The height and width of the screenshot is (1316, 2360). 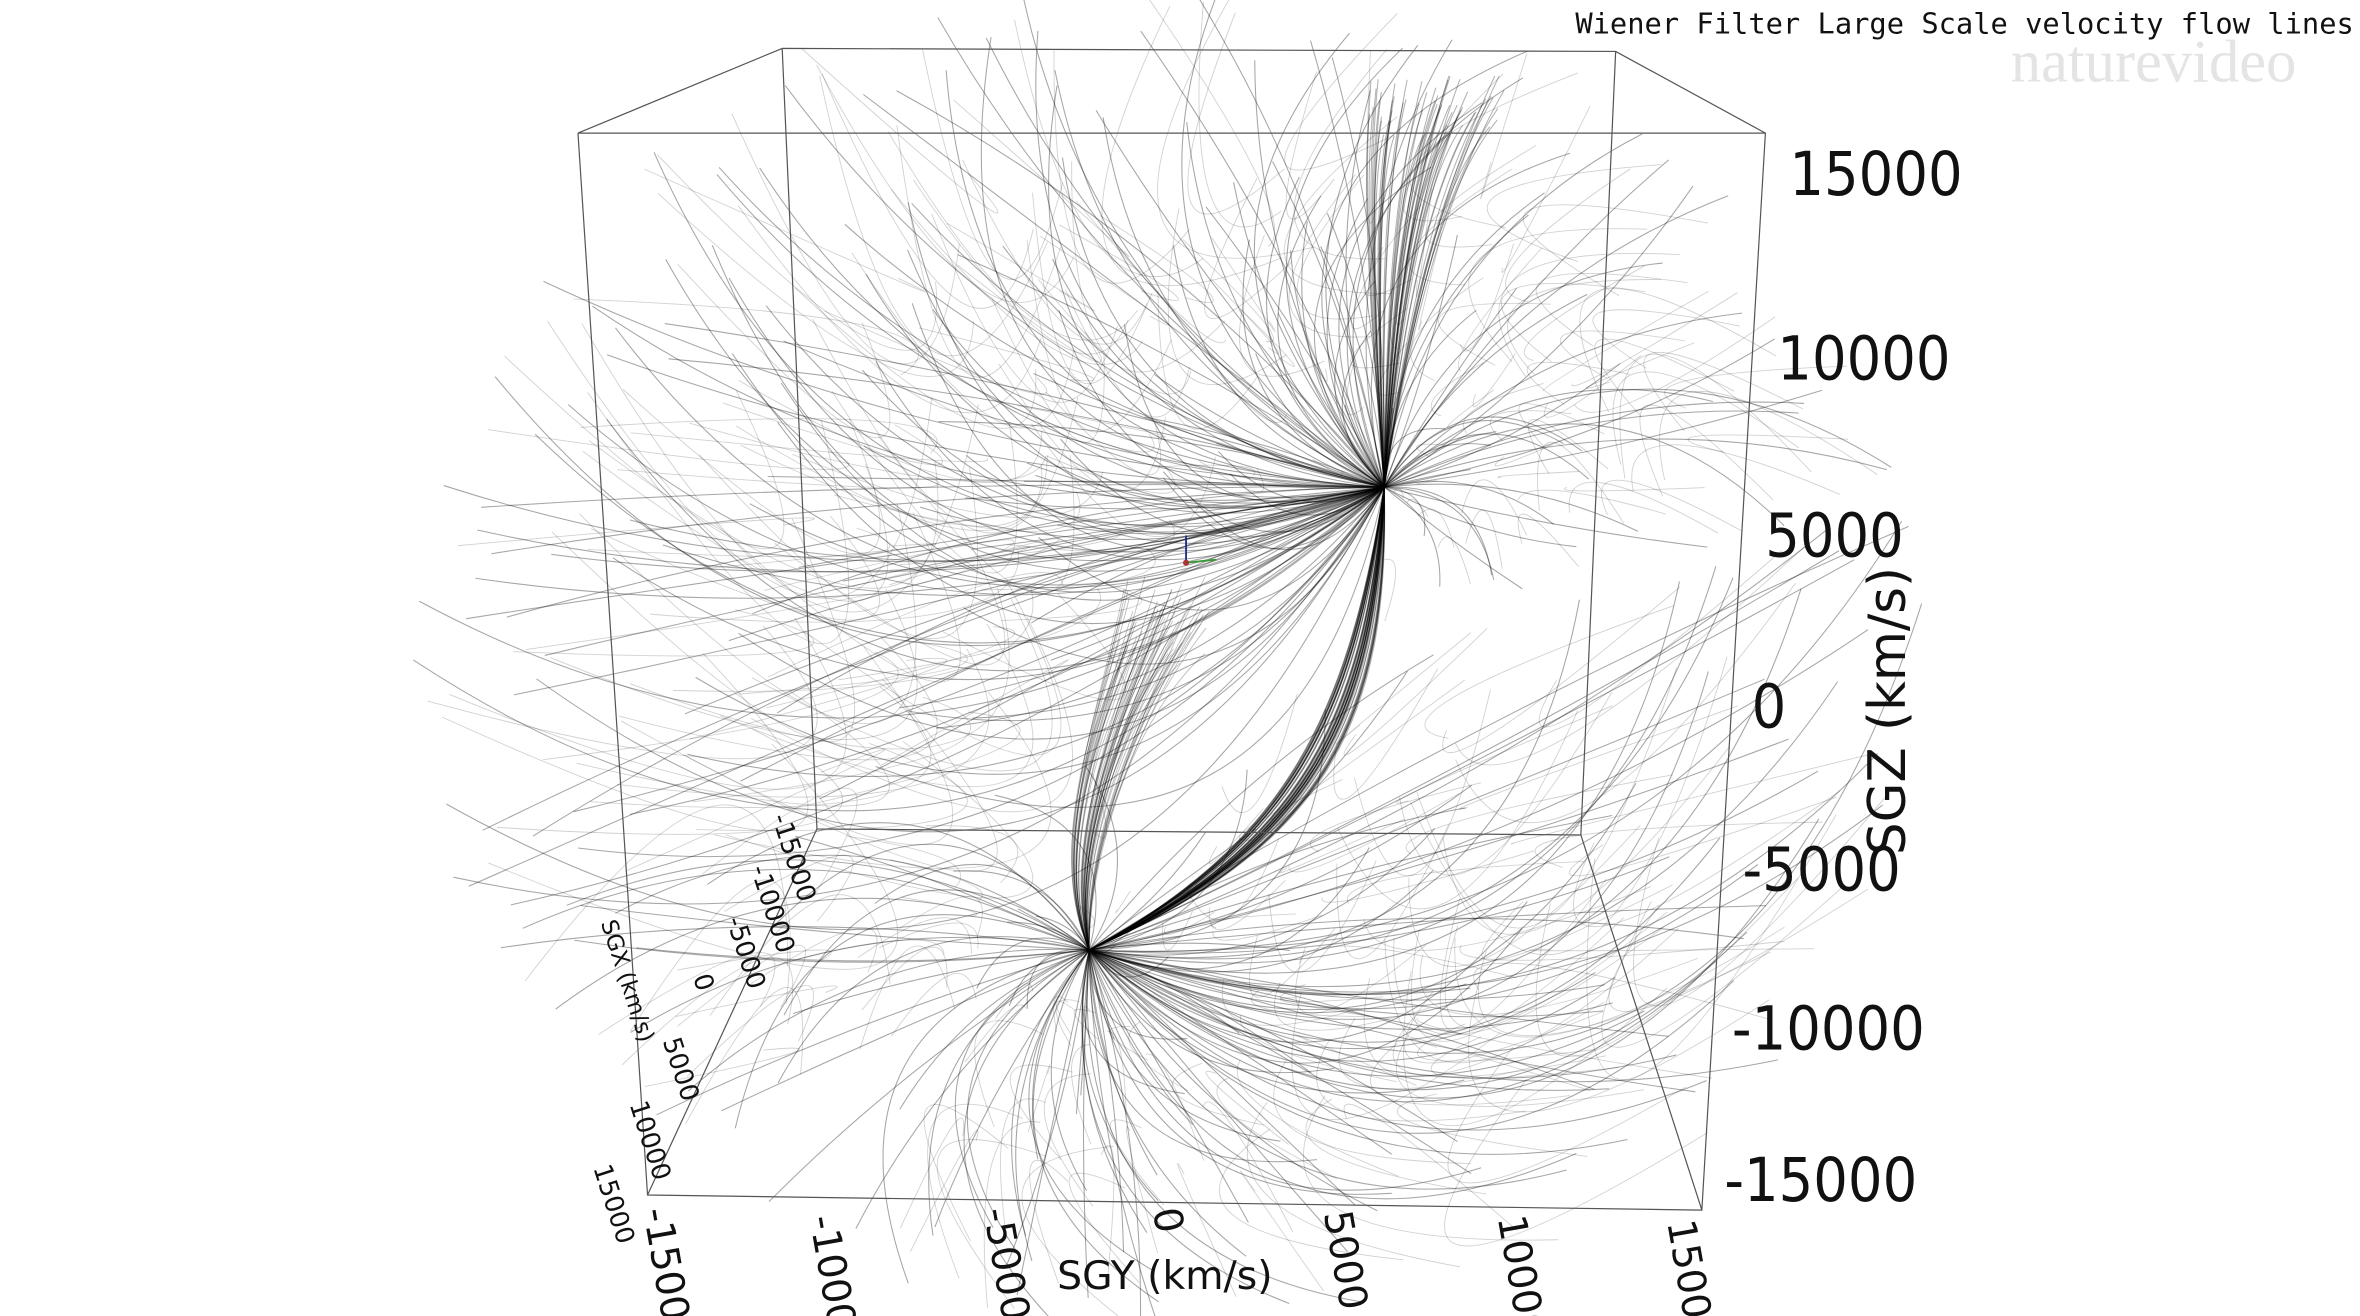 What do you see at coordinates (703, 982) in the screenshot?
I see `x-tick-label: 0` at bounding box center [703, 982].